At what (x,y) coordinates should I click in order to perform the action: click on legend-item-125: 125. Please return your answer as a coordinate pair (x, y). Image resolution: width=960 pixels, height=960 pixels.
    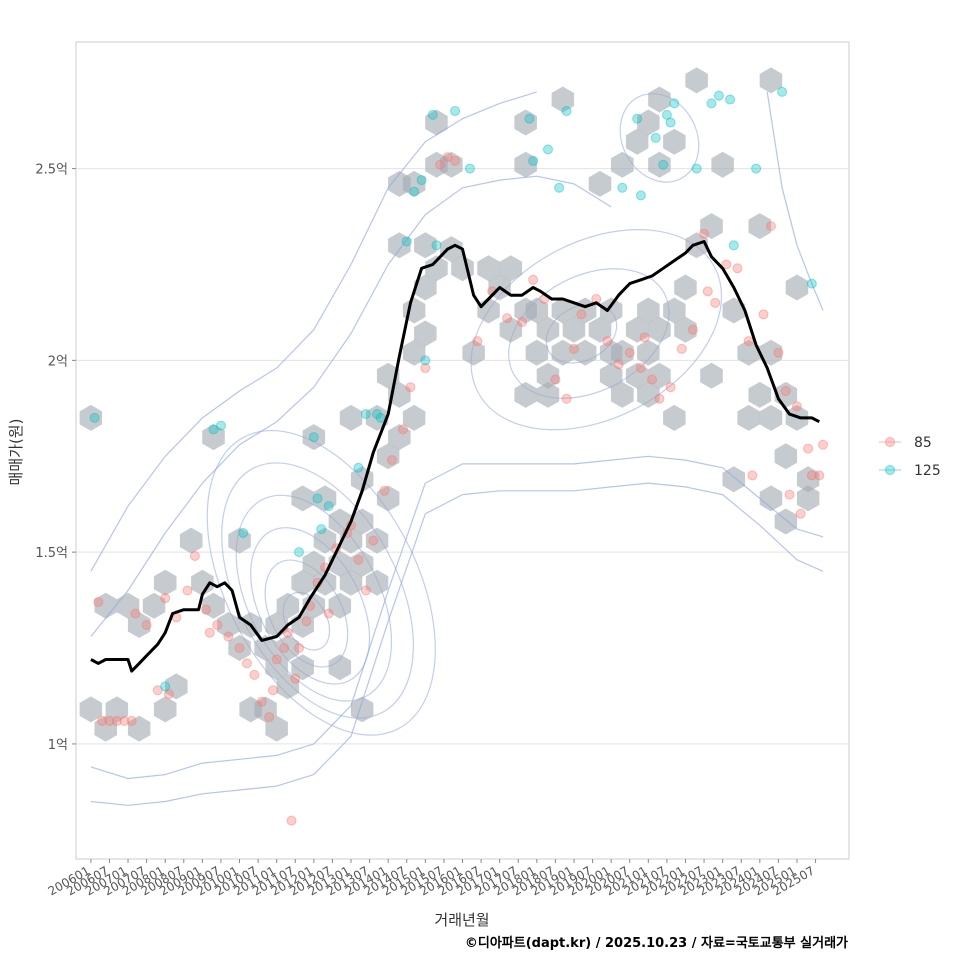
    Looking at the image, I should click on (910, 471).